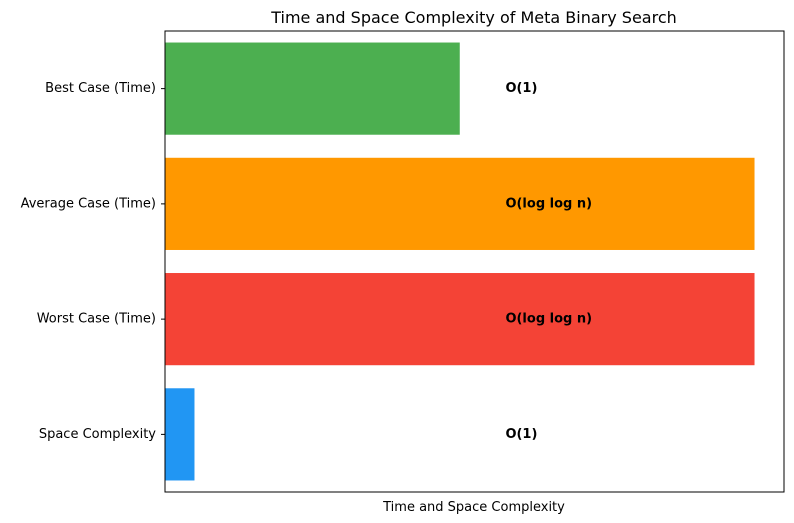 The height and width of the screenshot is (523, 794). Describe the element at coordinates (96, 319) in the screenshot. I see `y-tick-label: Worst Case (Time)` at that location.